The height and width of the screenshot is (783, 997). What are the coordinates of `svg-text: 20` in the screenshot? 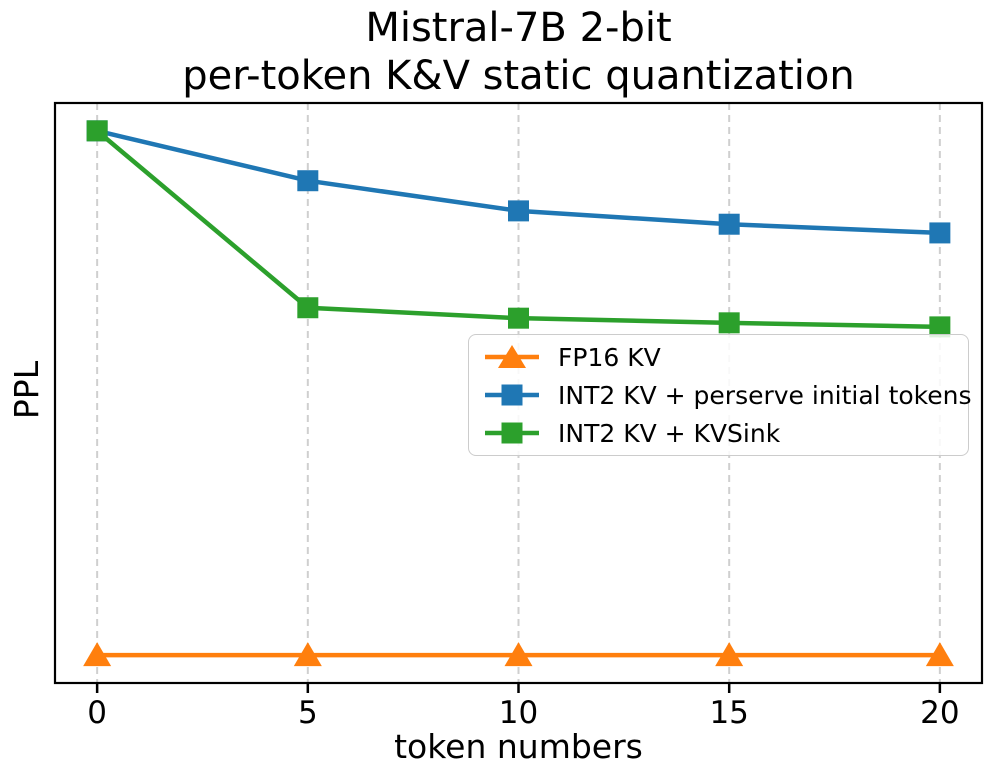 It's located at (939, 713).